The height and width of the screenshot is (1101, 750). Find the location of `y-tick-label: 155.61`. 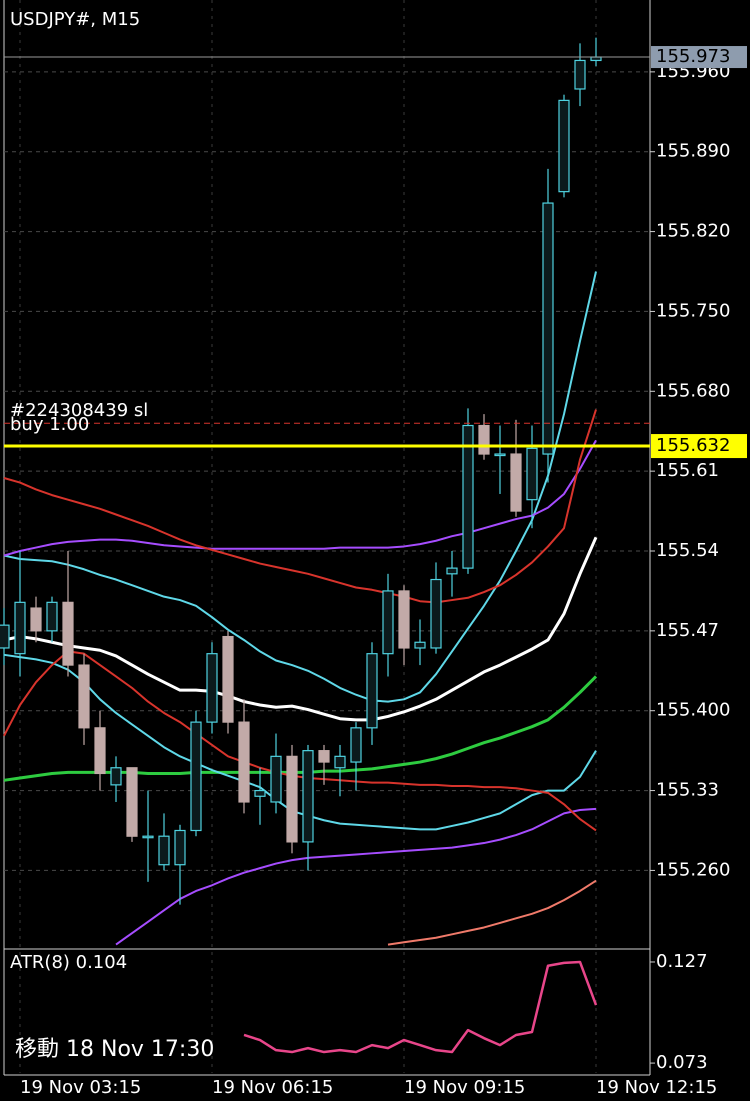

y-tick-label: 155.61 is located at coordinates (687, 470).